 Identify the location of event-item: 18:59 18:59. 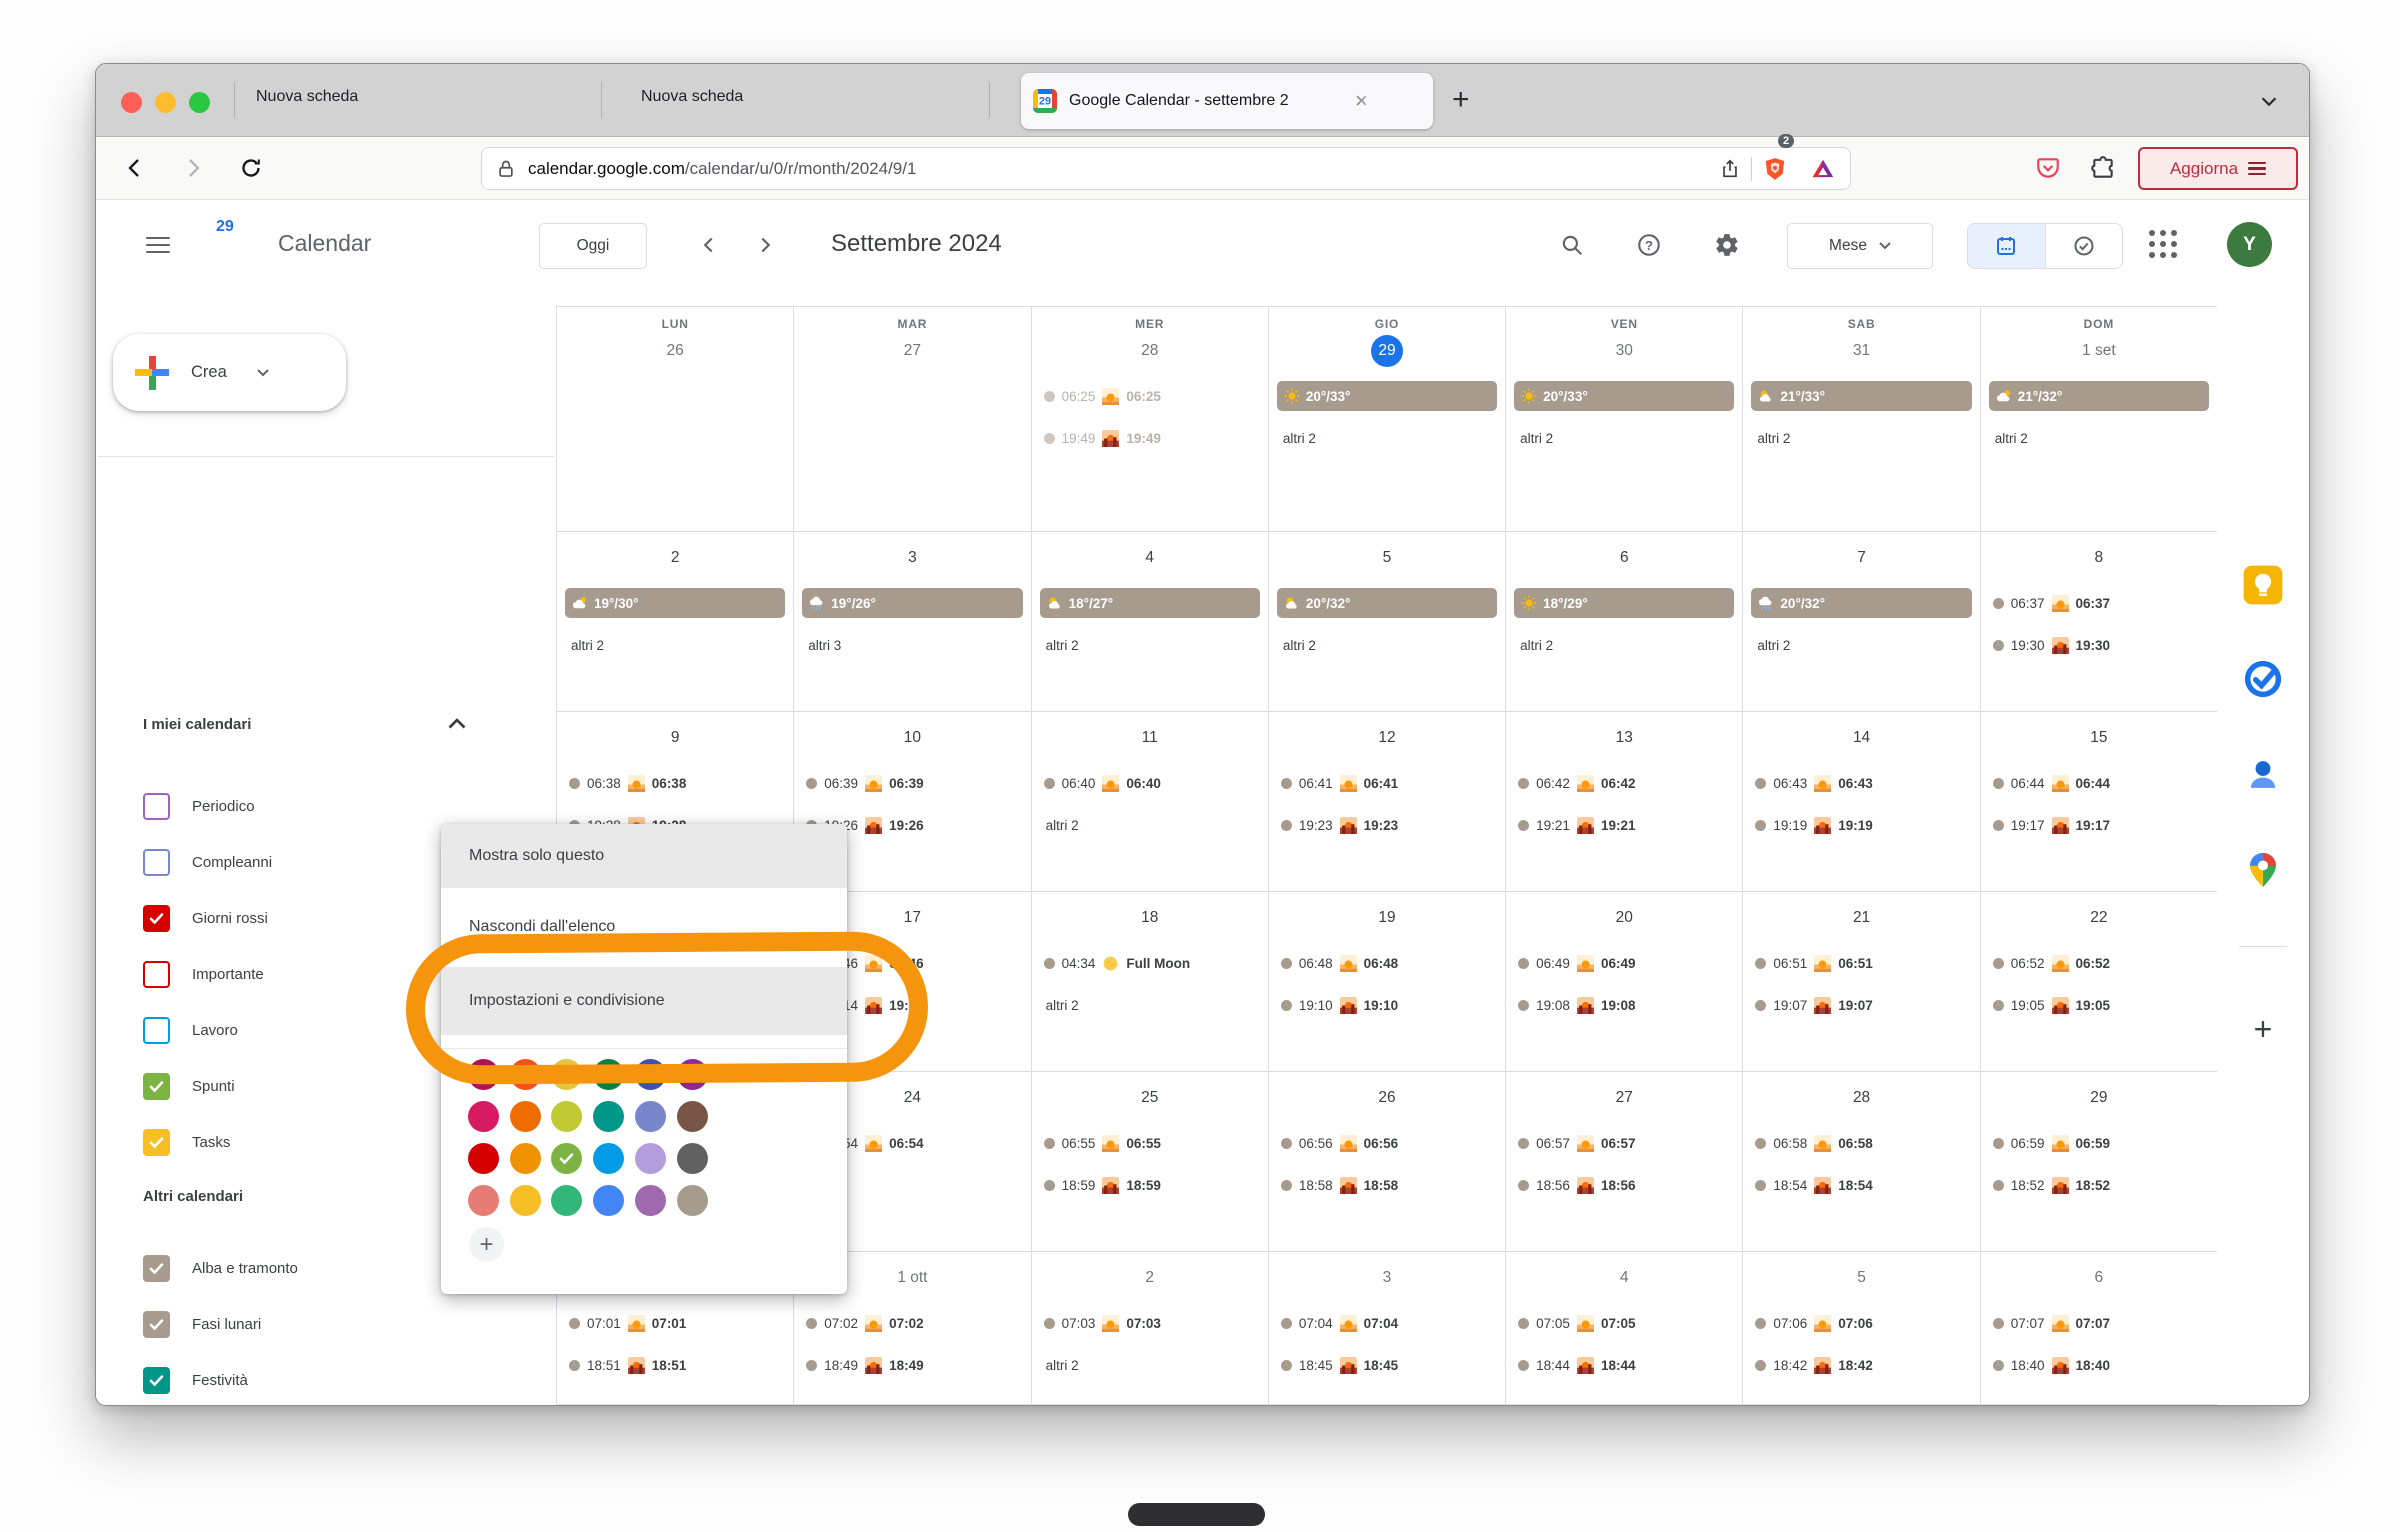
(1150, 1185).